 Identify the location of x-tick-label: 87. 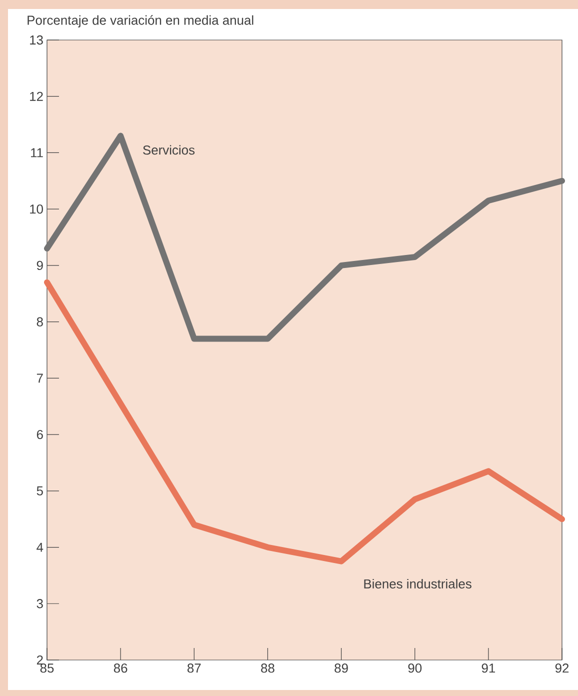
(194, 668).